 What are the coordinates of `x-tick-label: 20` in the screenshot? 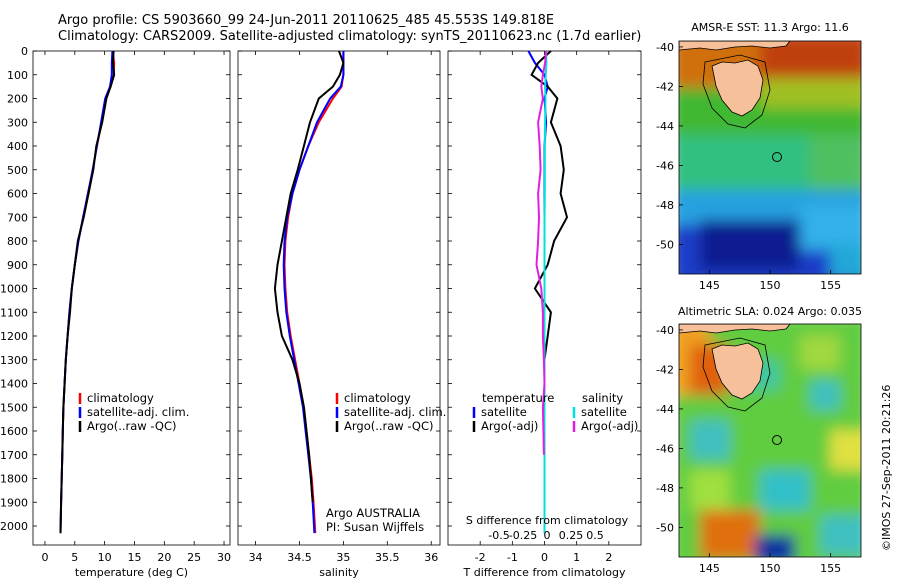 It's located at (164, 557).